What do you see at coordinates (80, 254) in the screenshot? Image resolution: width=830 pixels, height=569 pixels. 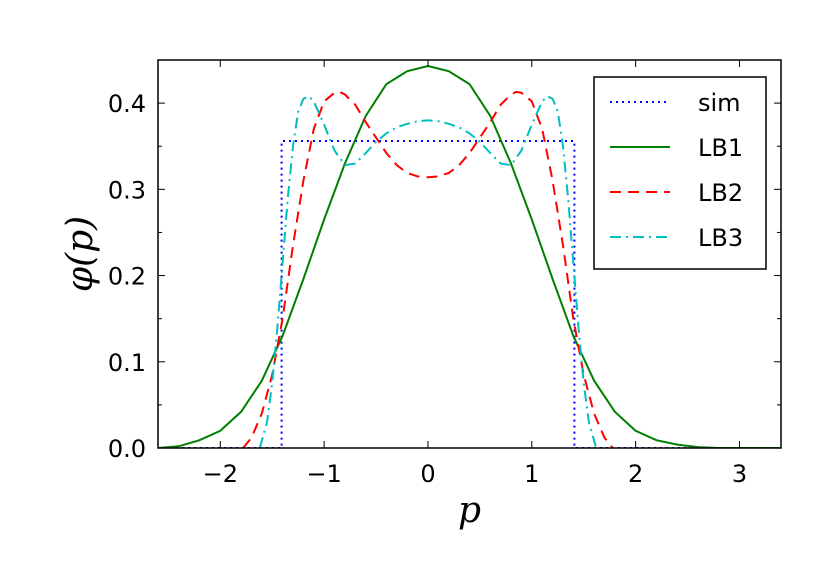 I see `y-axis-label: φ(p)` at bounding box center [80, 254].